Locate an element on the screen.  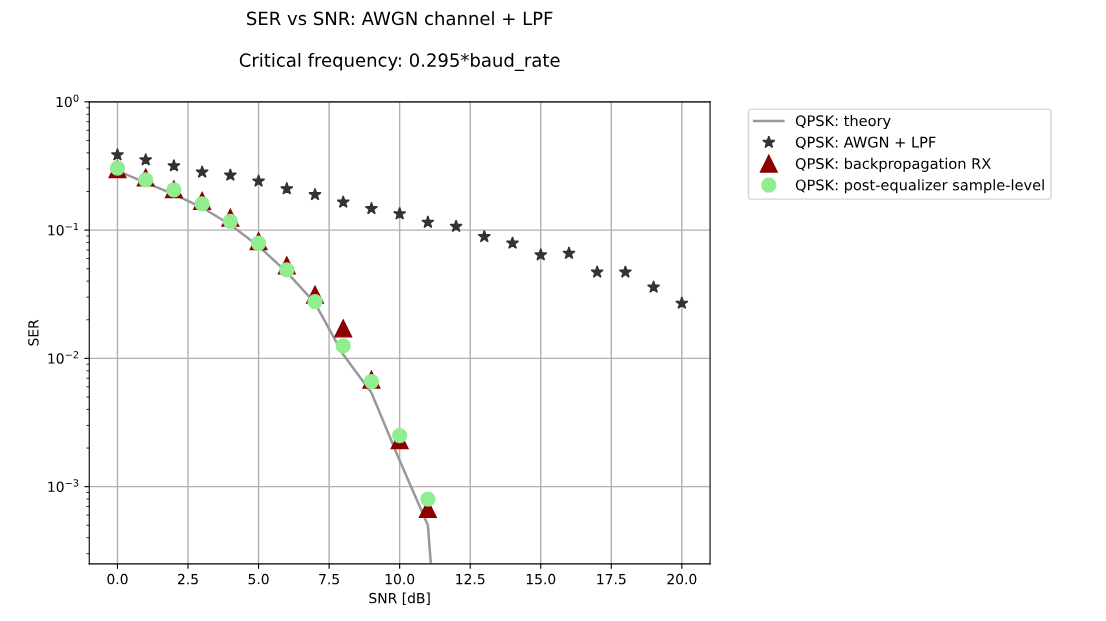
x-tick-label: 7.5 is located at coordinates (329, 579).